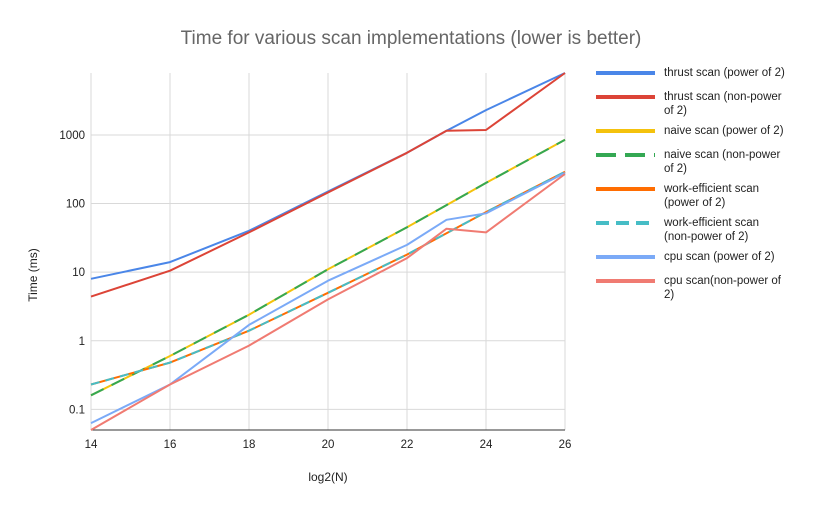 The width and height of the screenshot is (823, 509). What do you see at coordinates (723, 281) in the screenshot?
I see `legend-label: cpu scan(non-power of` at bounding box center [723, 281].